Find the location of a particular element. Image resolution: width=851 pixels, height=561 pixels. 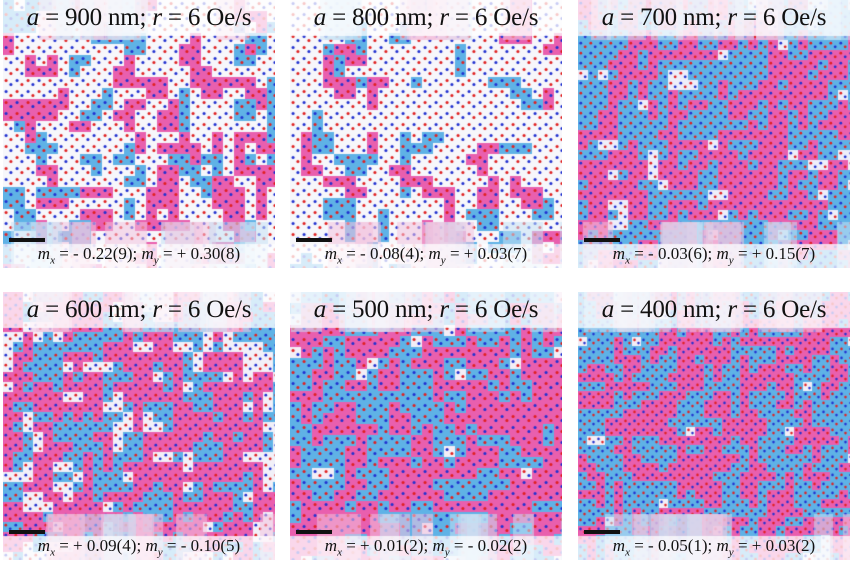

magnetization-caption: mx = - 0.05(1); my = + 0.03(2) is located at coordinates (714, 547).